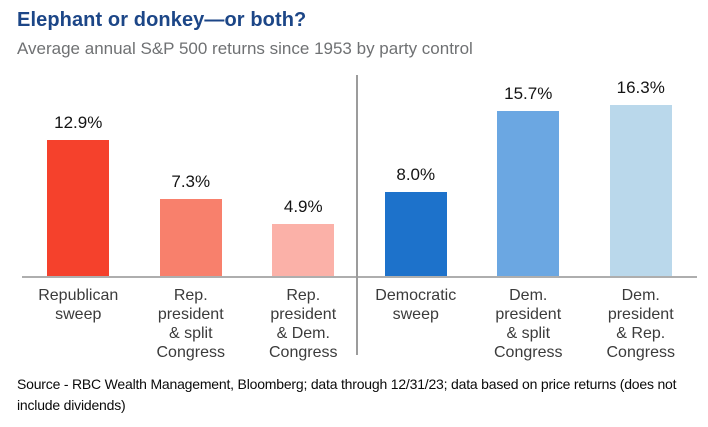 This screenshot has width=708, height=427. Describe the element at coordinates (78, 324) in the screenshot. I see `category-label: Republican sweep` at that location.